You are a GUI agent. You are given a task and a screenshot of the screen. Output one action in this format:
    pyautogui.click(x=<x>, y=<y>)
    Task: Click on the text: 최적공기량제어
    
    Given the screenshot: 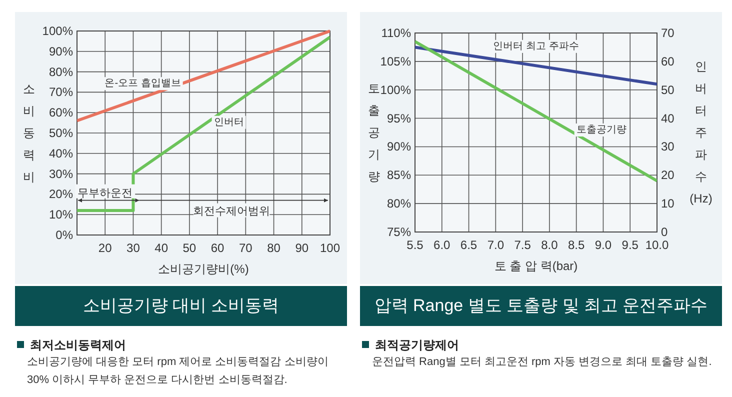 What is the action you would take?
    pyautogui.click(x=417, y=345)
    